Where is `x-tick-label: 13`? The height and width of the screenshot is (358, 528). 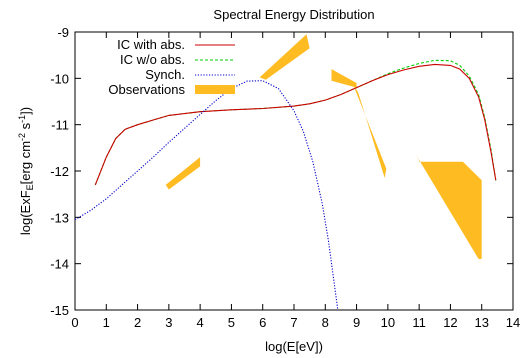 x-tick-label: 13 is located at coordinates (481, 322).